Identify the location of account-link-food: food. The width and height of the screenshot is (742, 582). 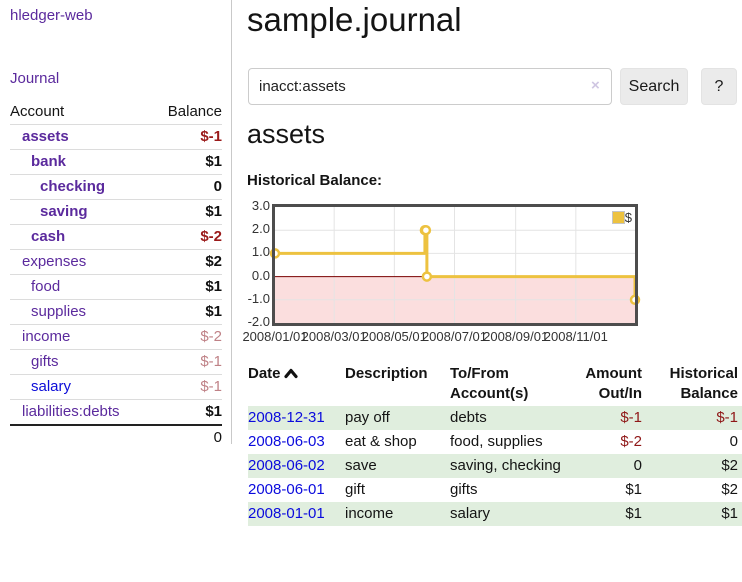
(46, 286).